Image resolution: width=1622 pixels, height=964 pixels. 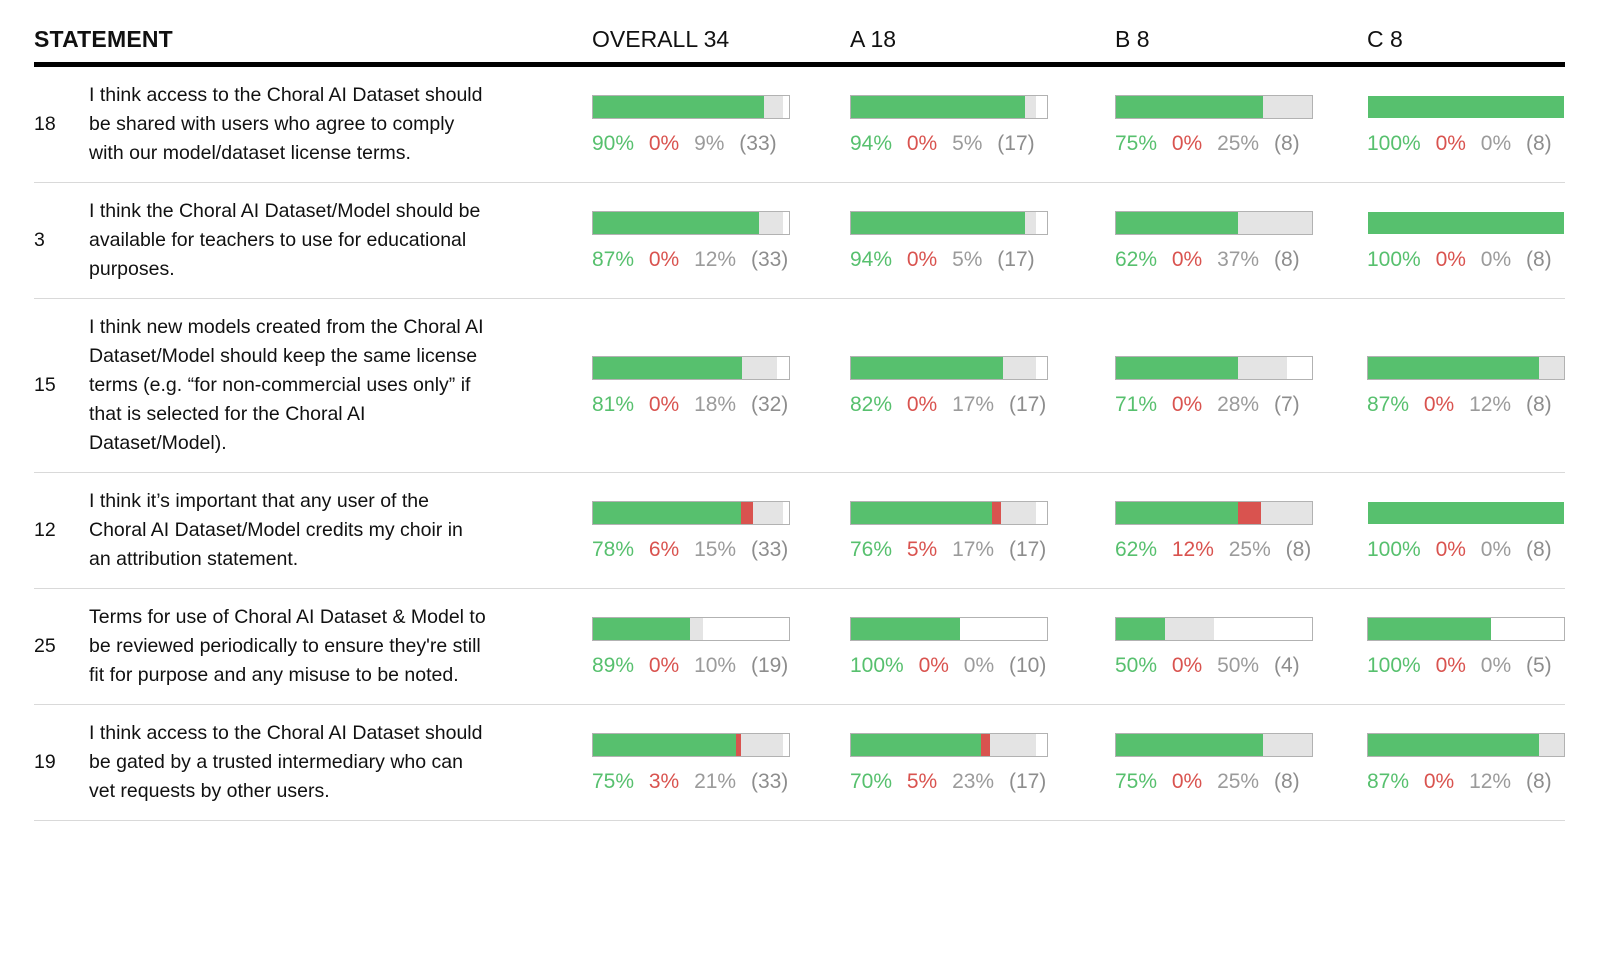 What do you see at coordinates (1286, 665) in the screenshot?
I see `response-count-label: (4)` at bounding box center [1286, 665].